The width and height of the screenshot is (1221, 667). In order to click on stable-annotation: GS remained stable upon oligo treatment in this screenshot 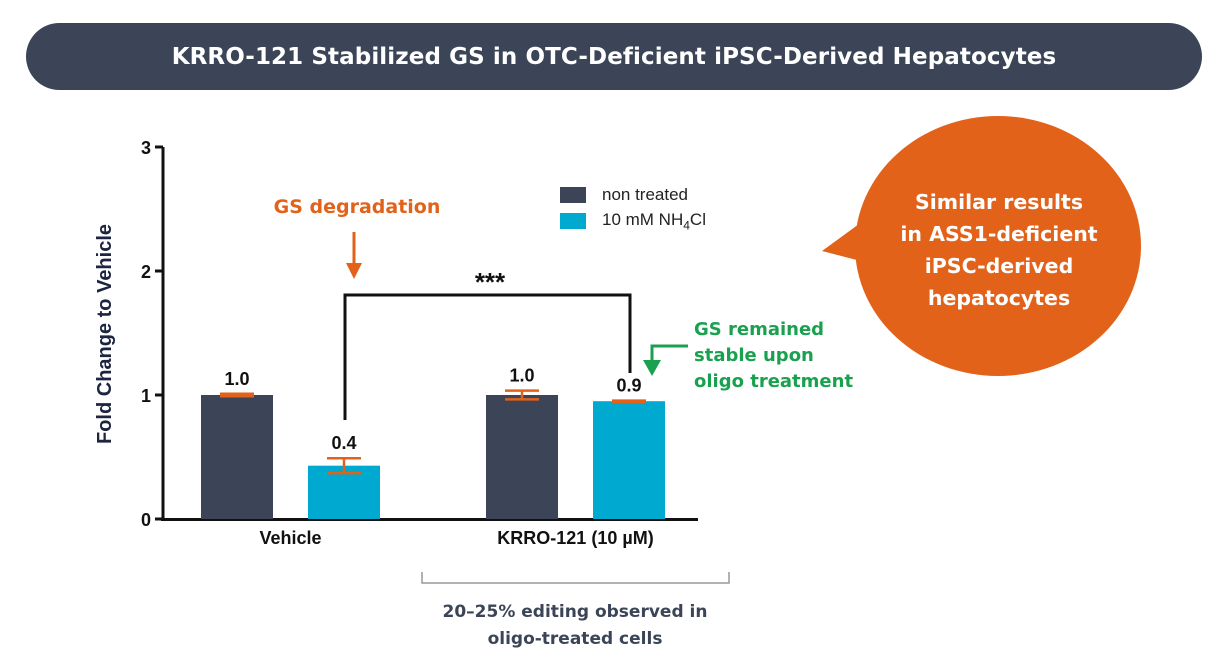, I will do `click(774, 355)`.